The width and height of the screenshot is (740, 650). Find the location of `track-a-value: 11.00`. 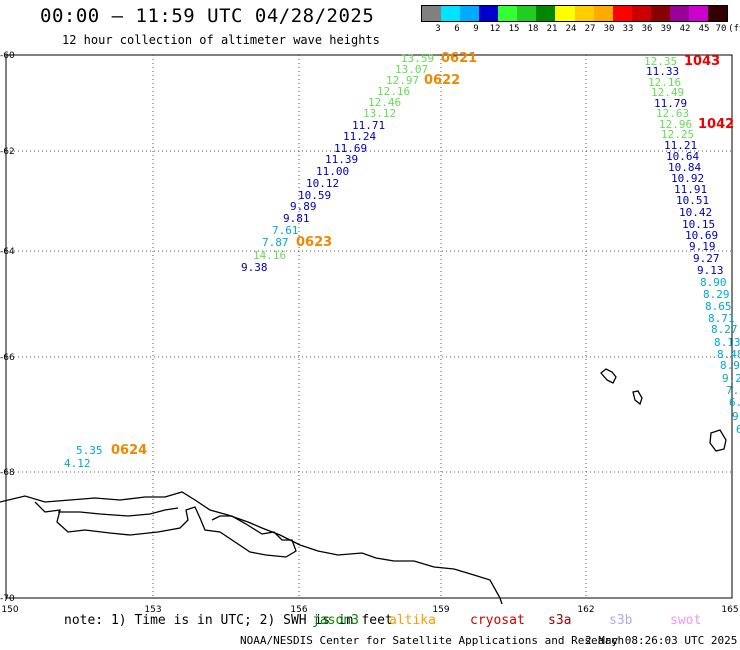

track-a-value: 11.00 is located at coordinates (332, 171).